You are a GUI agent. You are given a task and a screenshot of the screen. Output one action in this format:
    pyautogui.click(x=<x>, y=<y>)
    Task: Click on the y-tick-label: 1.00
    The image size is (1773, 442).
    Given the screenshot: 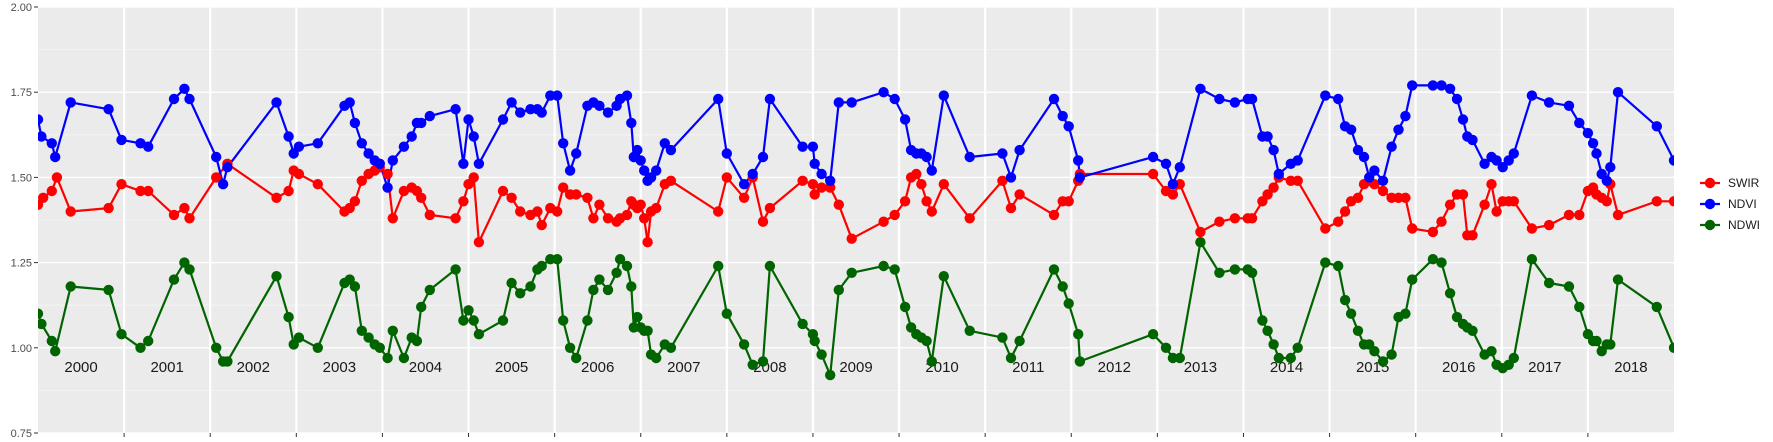 What is the action you would take?
    pyautogui.click(x=21, y=349)
    